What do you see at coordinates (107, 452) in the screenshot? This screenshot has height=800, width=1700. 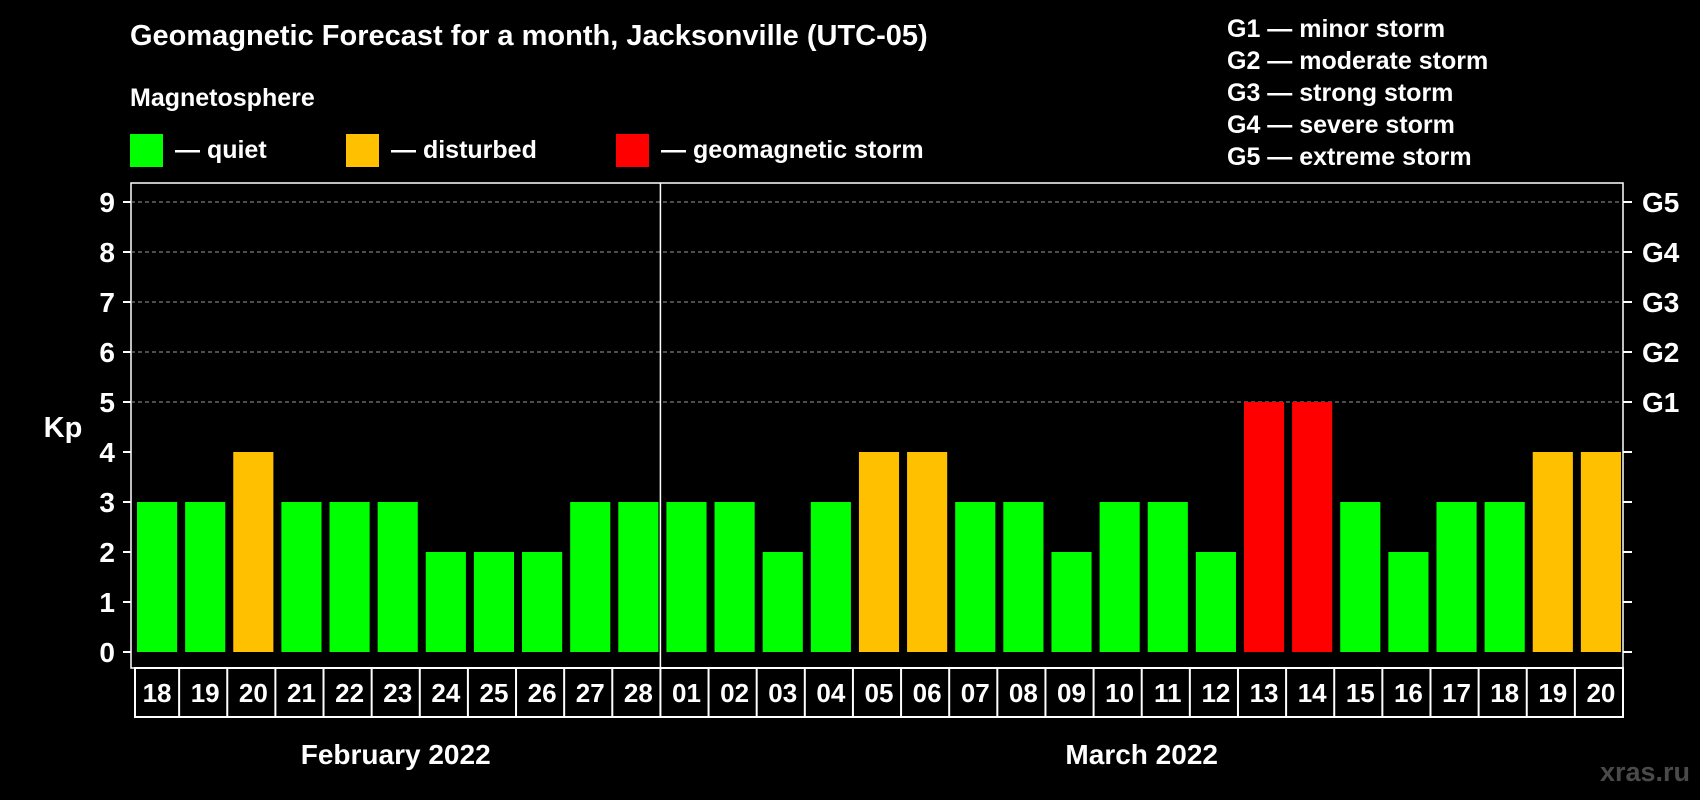 I see `y-tick-label: 4` at bounding box center [107, 452].